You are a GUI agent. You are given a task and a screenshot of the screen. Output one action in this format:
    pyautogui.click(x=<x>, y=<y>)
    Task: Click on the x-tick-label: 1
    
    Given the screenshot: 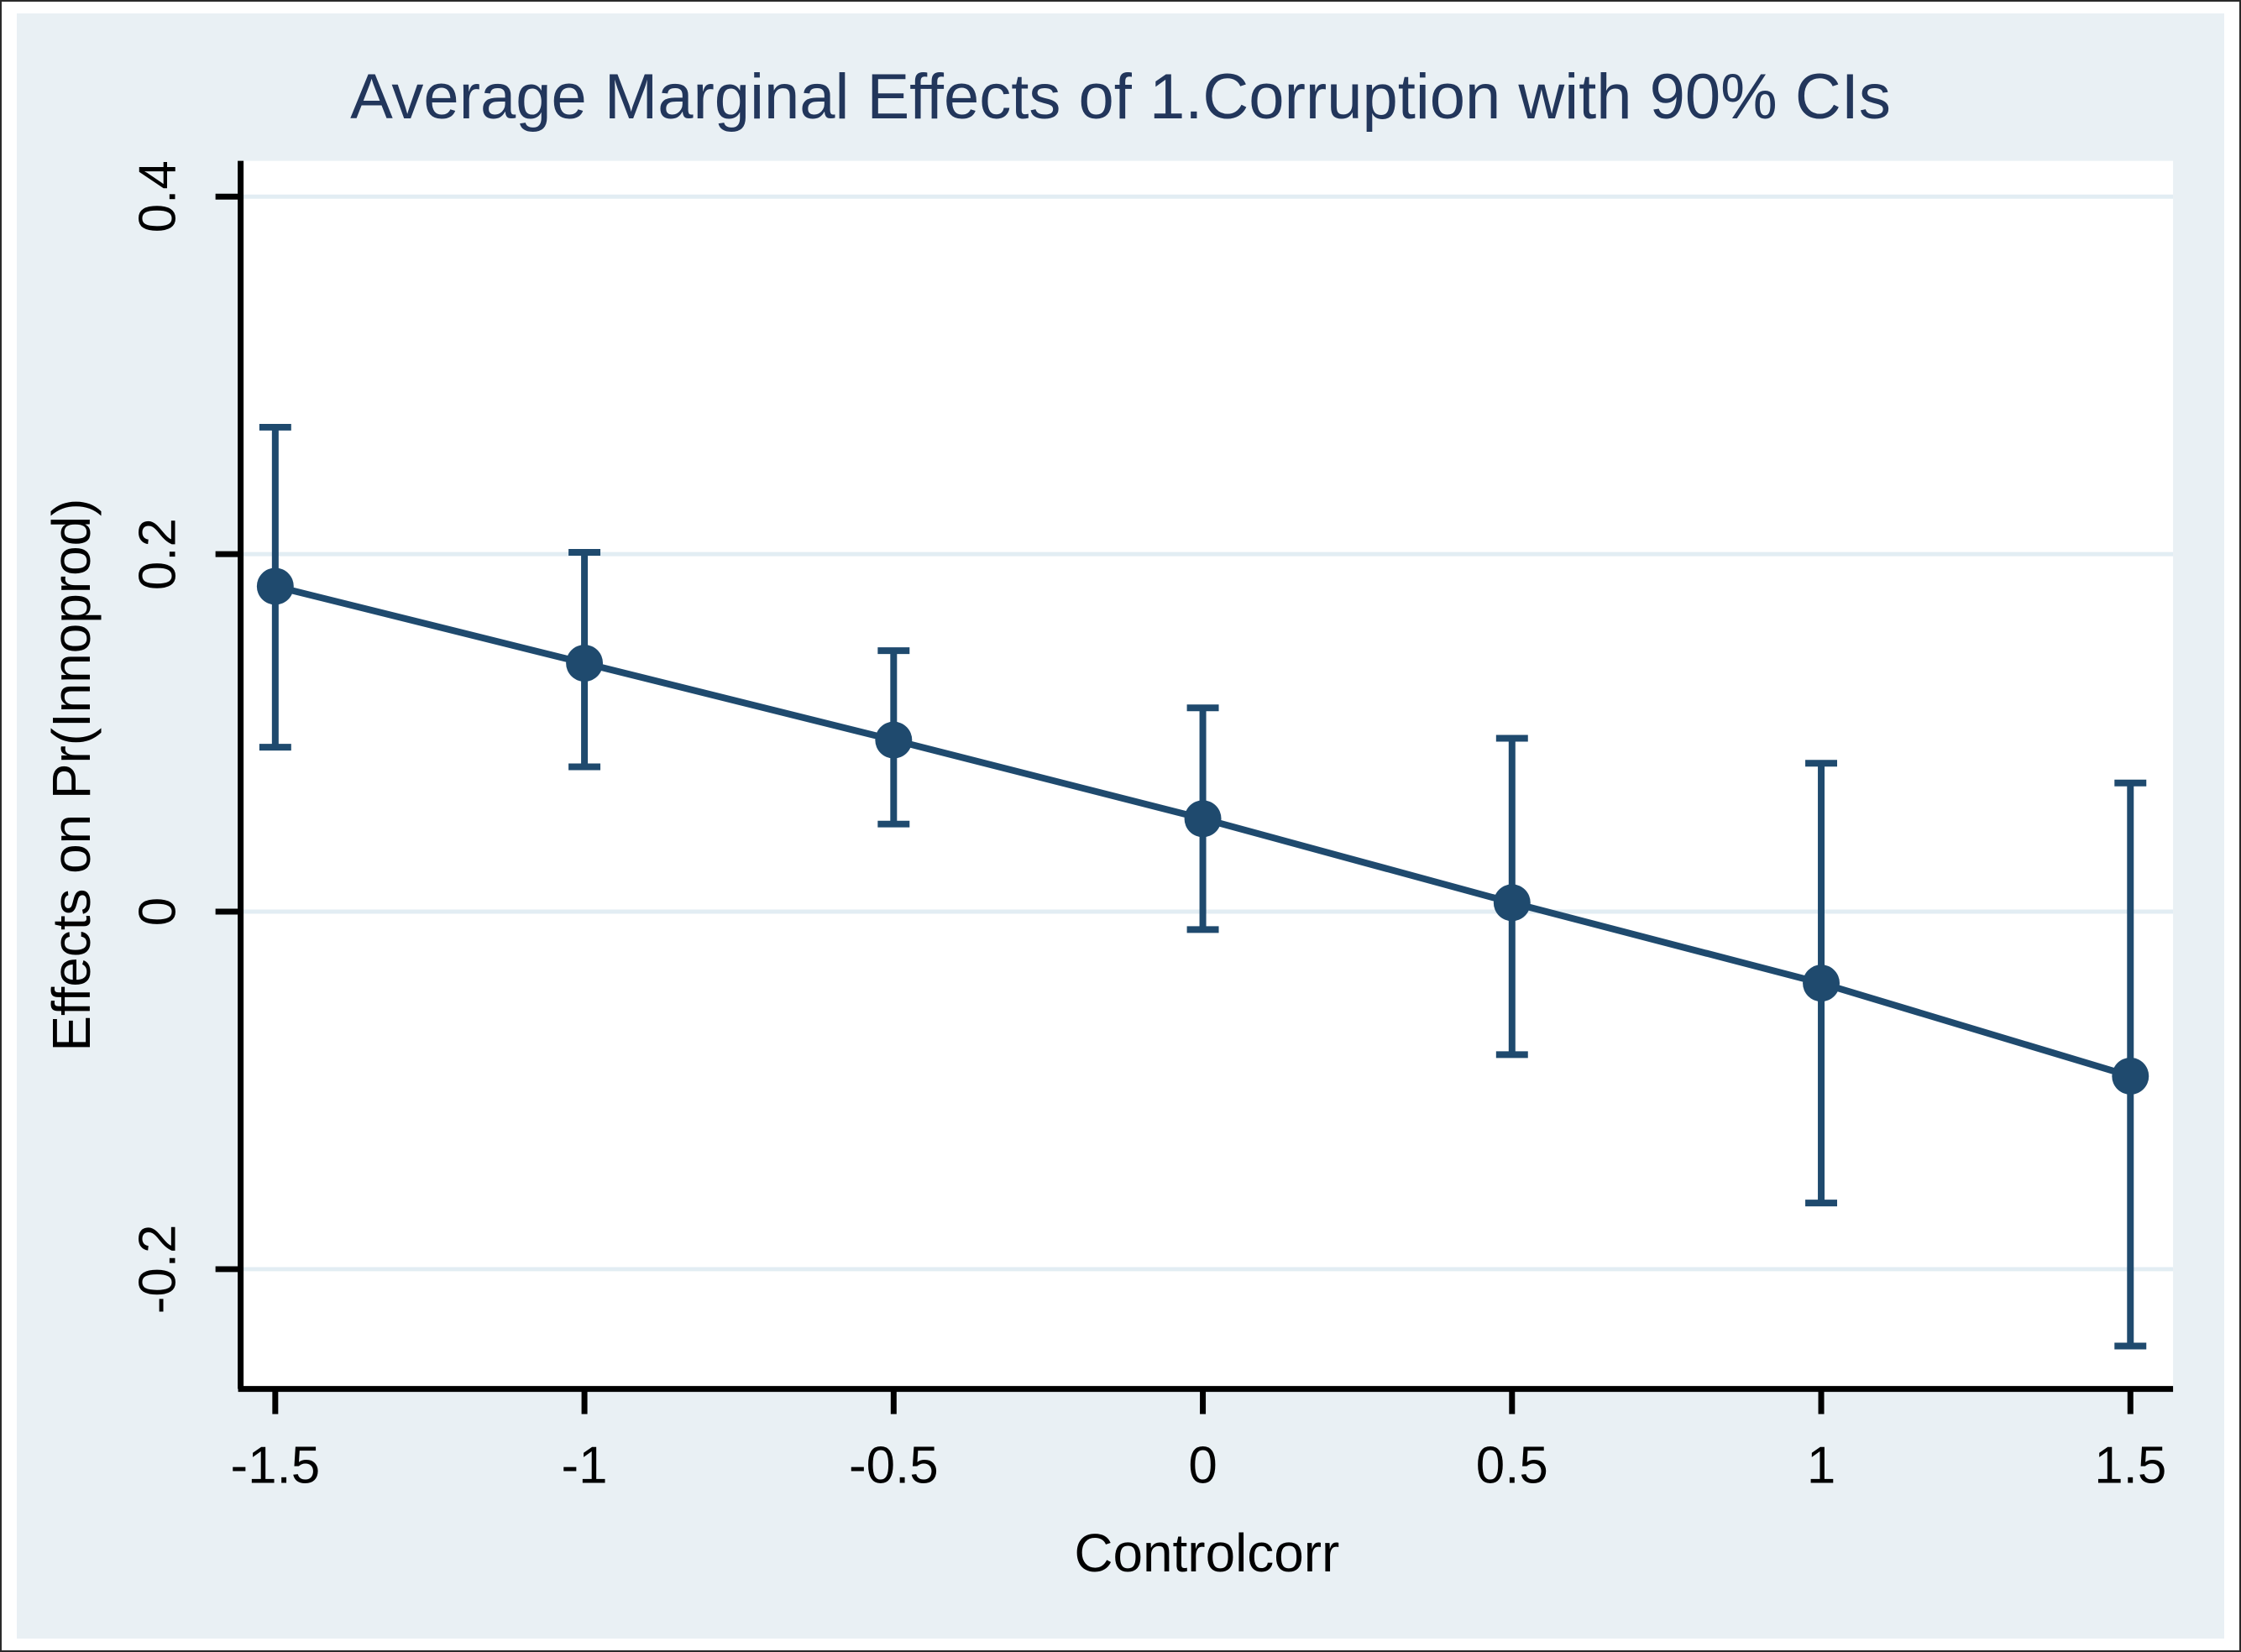 What is the action you would take?
    pyautogui.click(x=1821, y=1465)
    